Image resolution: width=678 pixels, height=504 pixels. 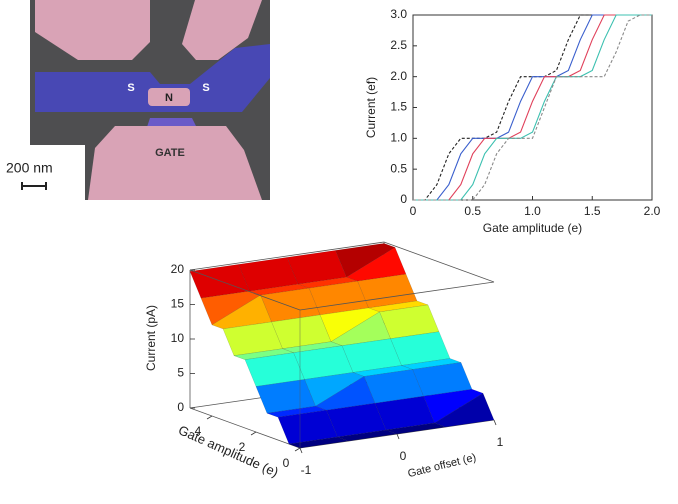 I want to click on z-tick-label: 10, so click(x=178, y=338).